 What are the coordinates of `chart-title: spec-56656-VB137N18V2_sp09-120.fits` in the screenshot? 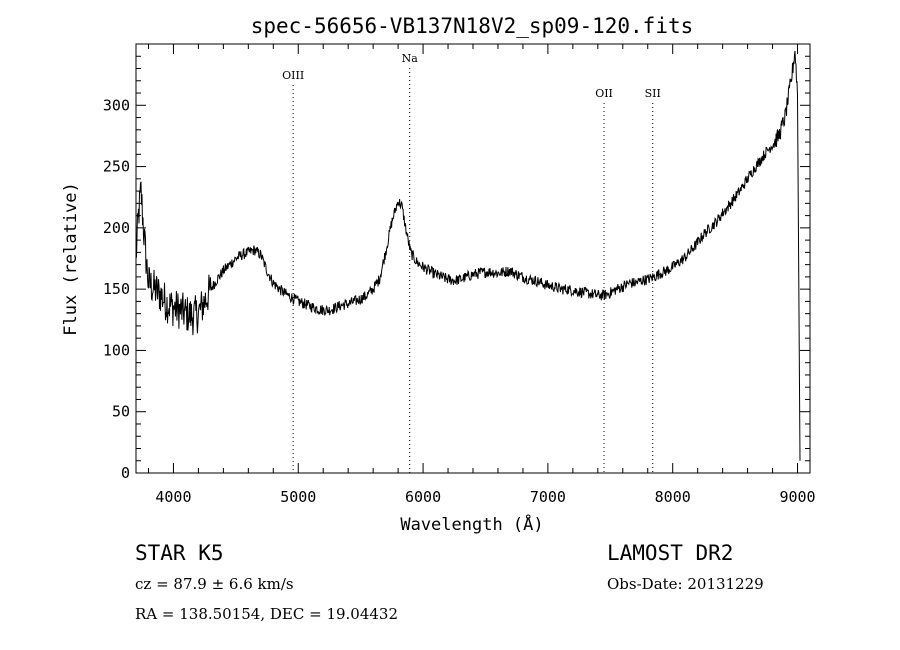 It's located at (472, 26).